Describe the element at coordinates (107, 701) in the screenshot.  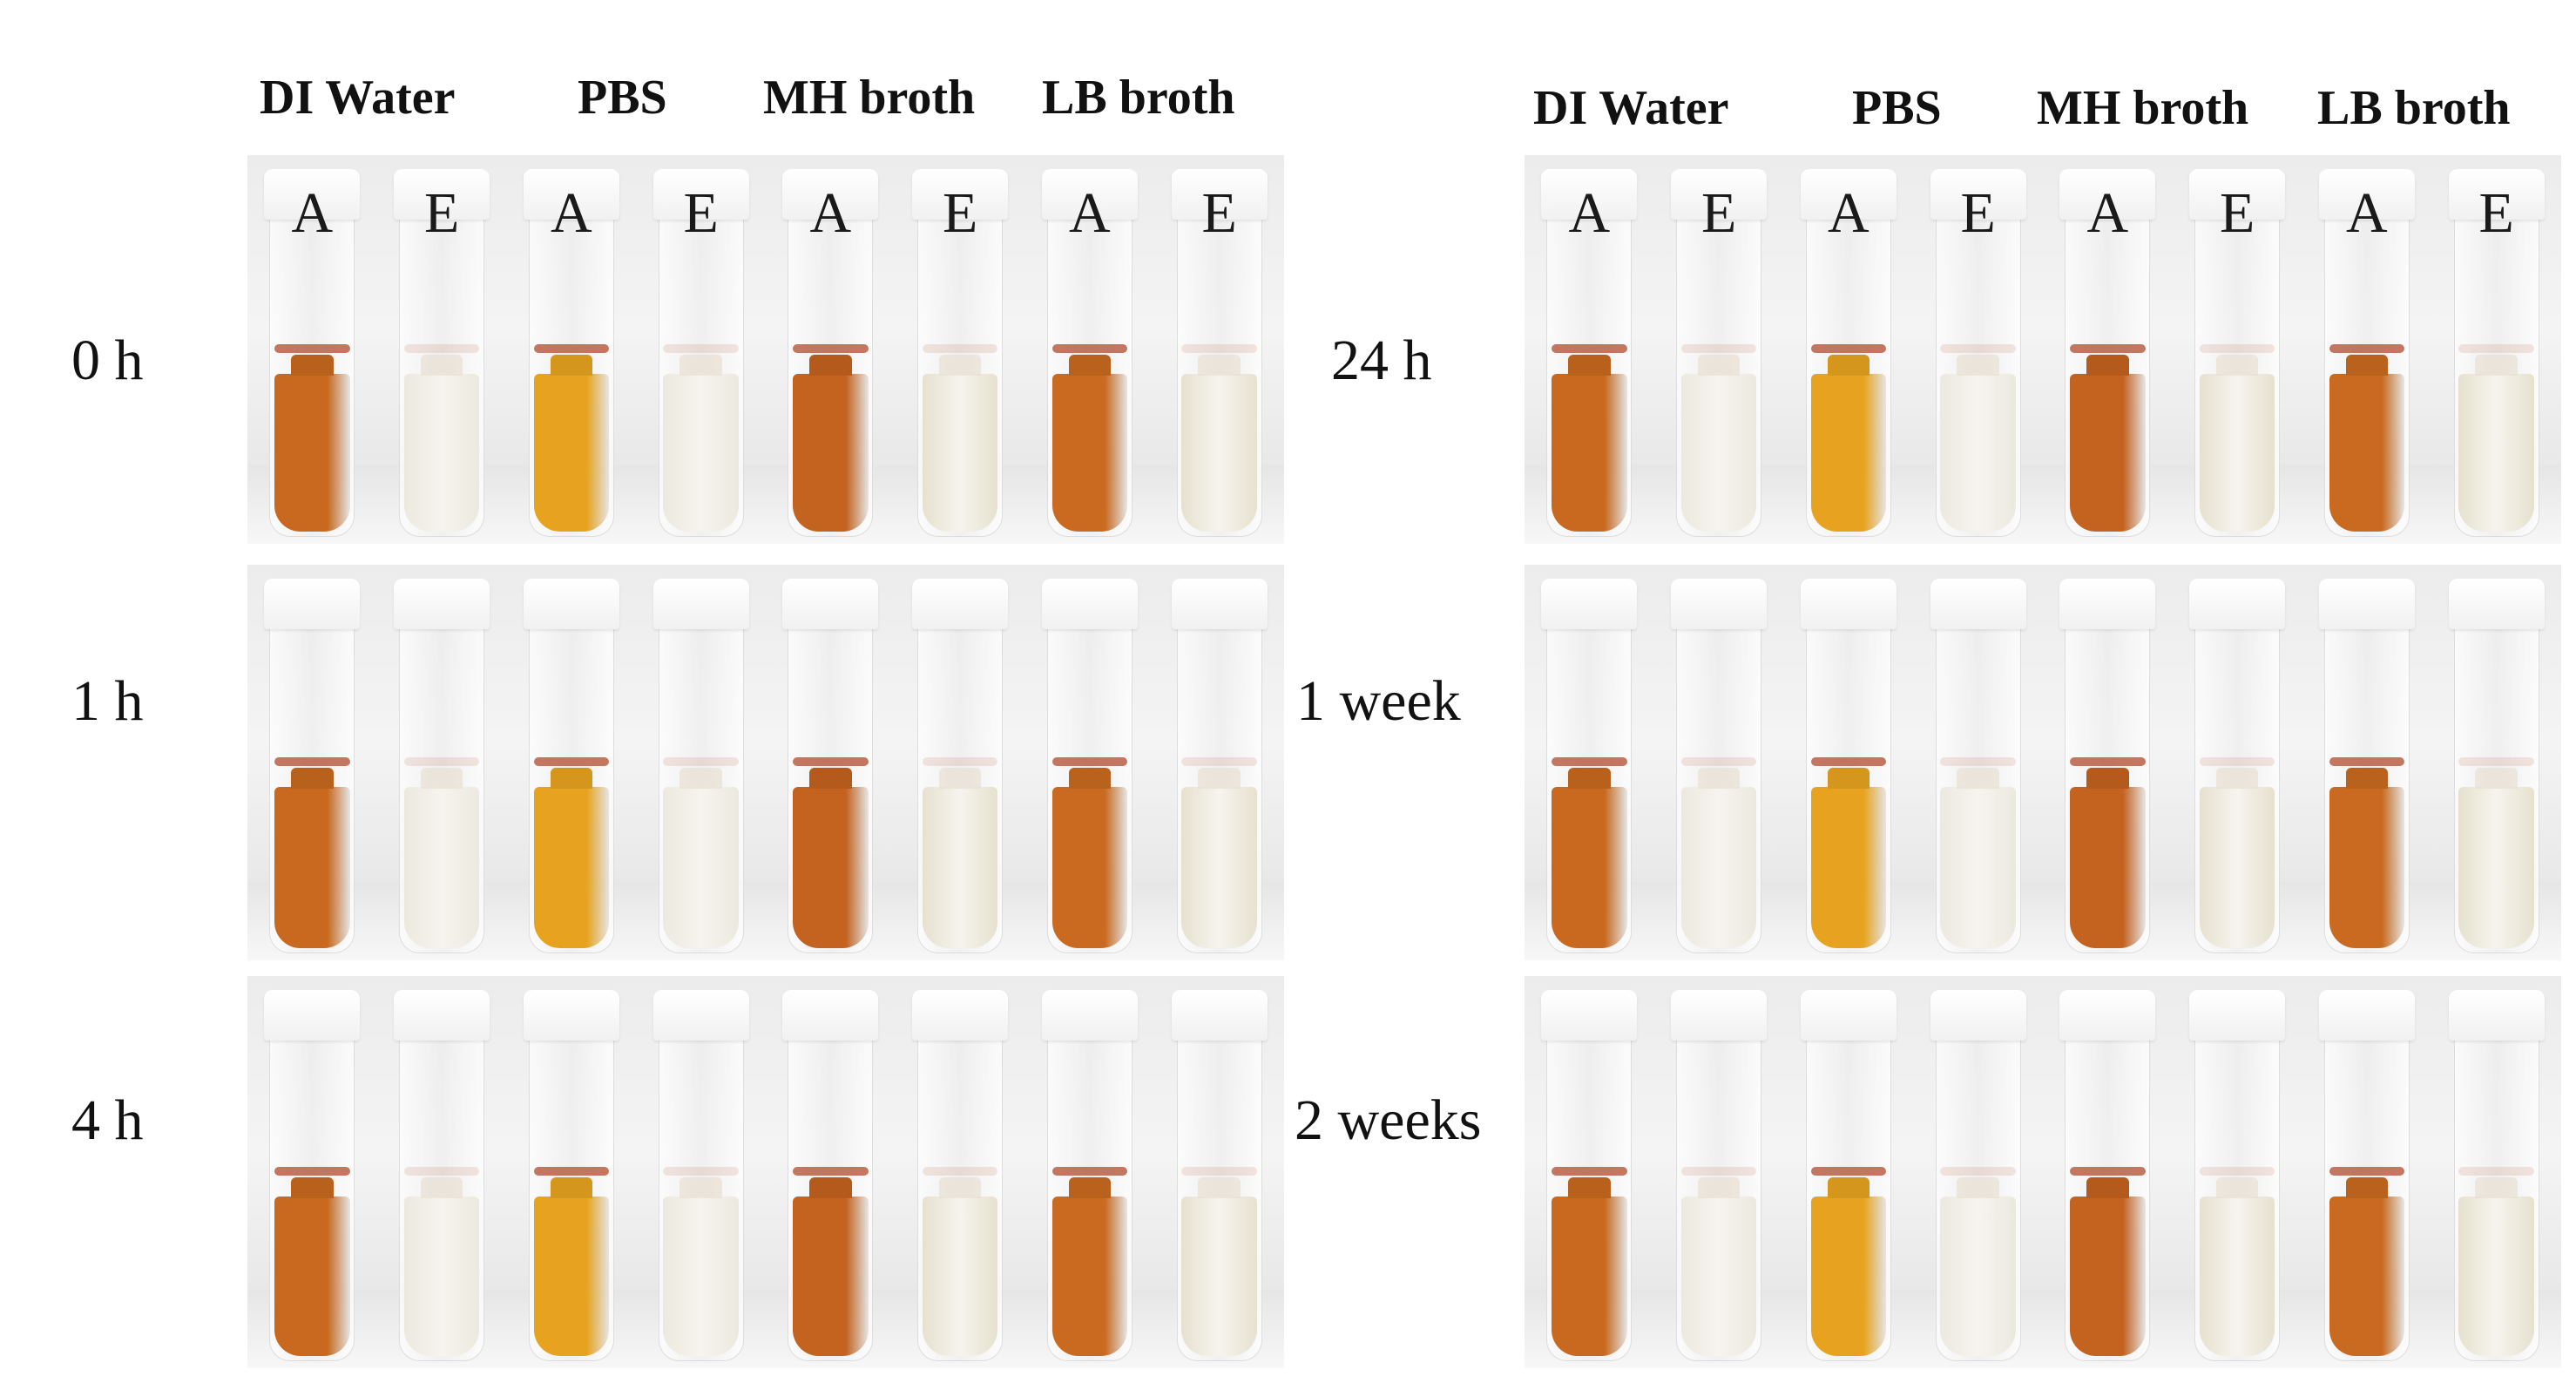
I see `time-label-1h: 1 h` at that location.